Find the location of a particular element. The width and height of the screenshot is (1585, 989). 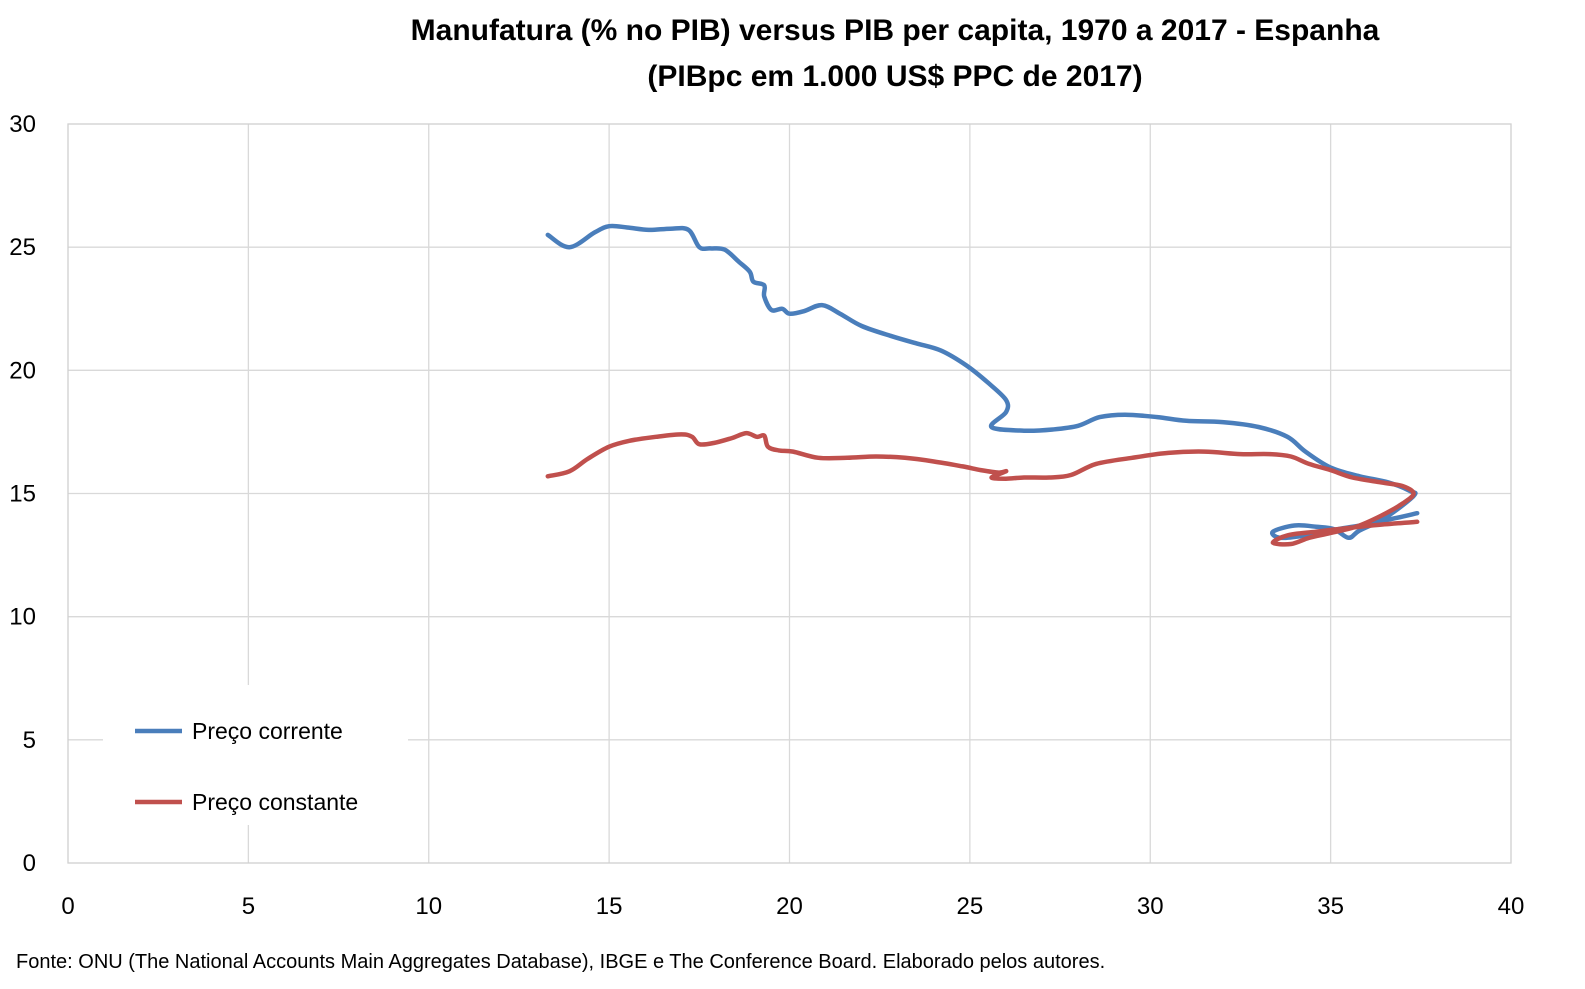

chart-subtitle: (PIBpc em 1.000 US$ PPC de 2017) is located at coordinates (894, 76).